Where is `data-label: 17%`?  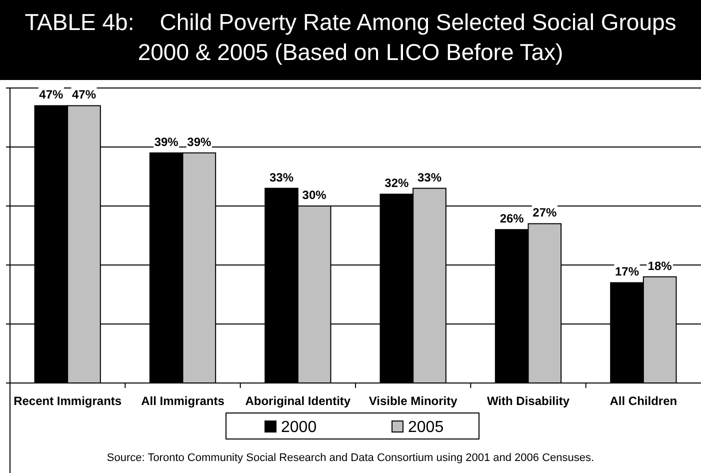 data-label: 17% is located at coordinates (627, 271).